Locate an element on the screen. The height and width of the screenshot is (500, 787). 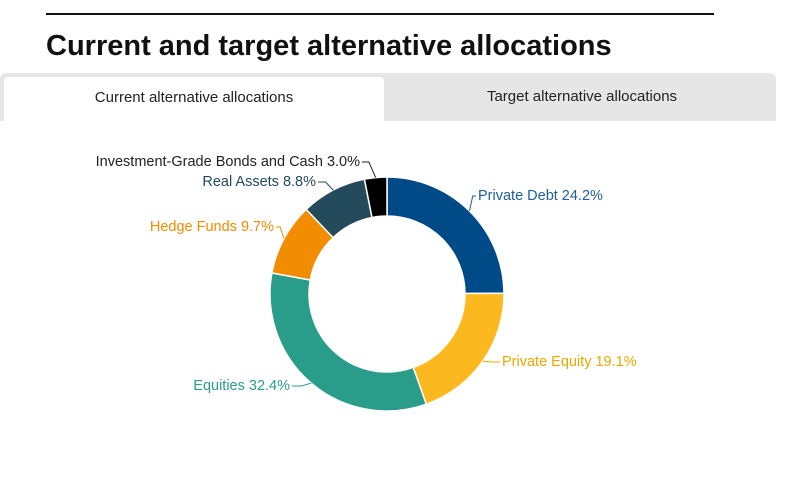
slice-label: Equities 32.4% is located at coordinates (241, 386).